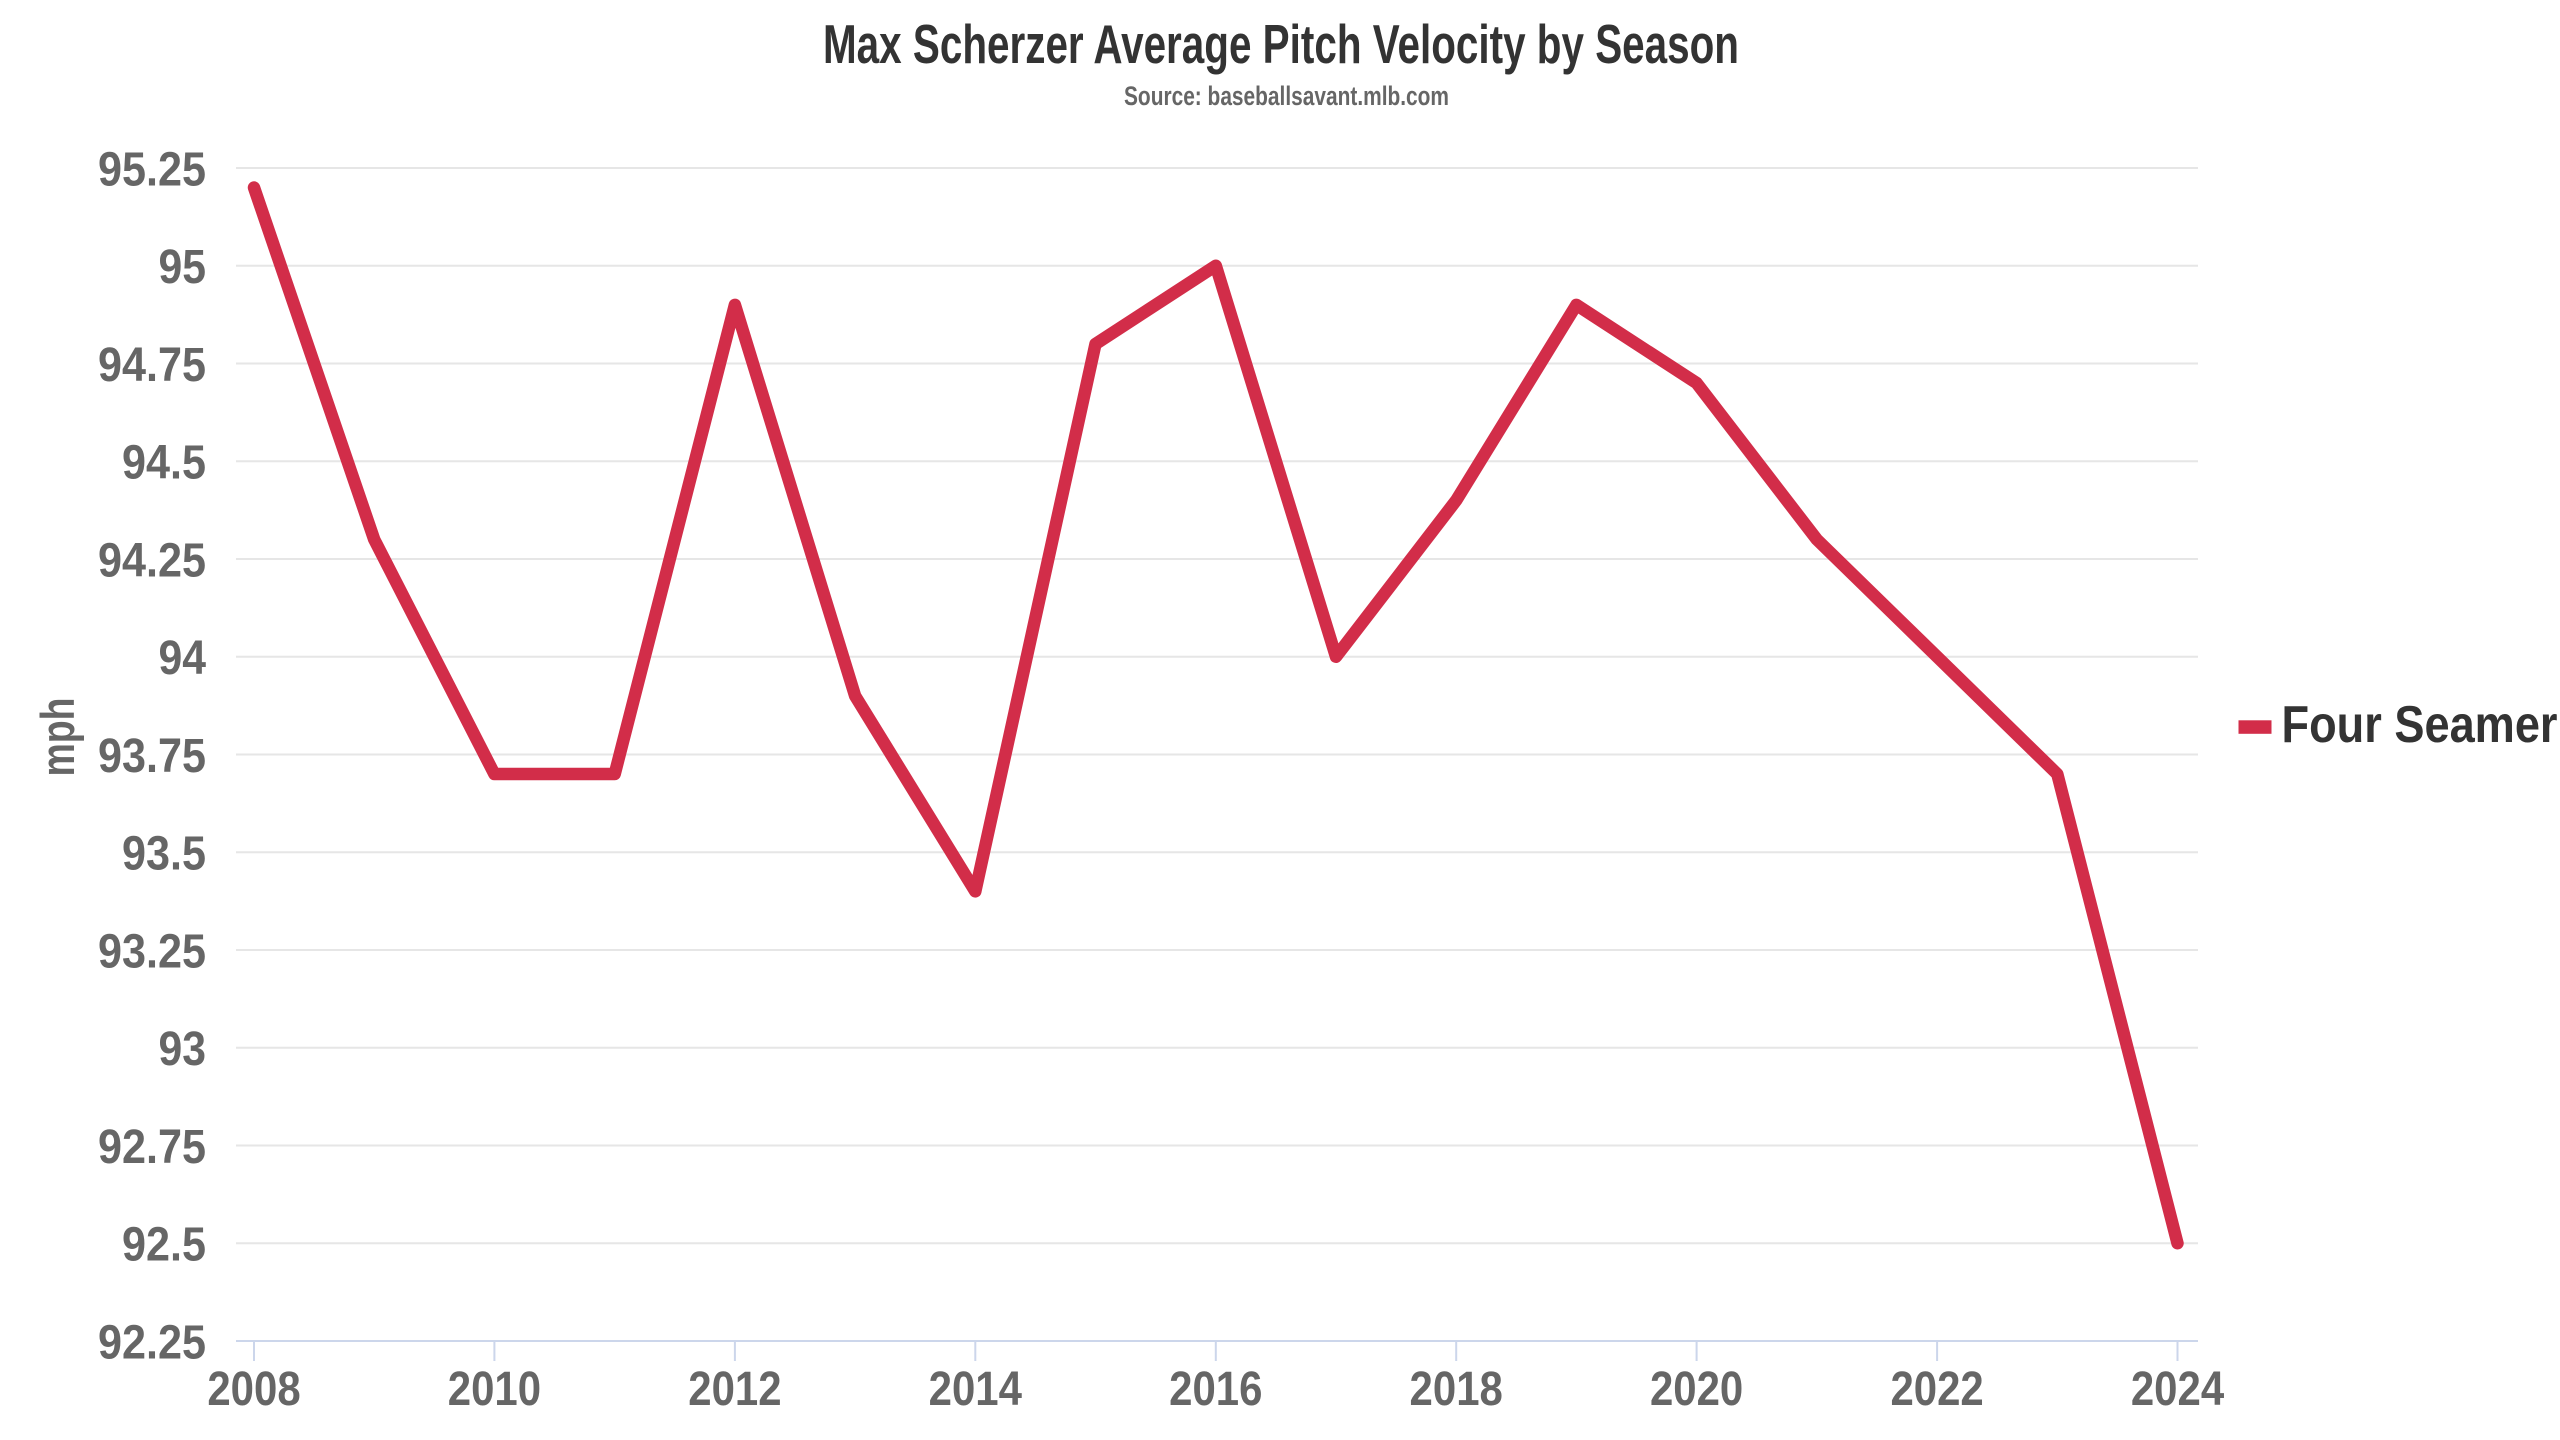  Describe the element at coordinates (1936, 1389) in the screenshot. I see `svg-text: 2022` at that location.